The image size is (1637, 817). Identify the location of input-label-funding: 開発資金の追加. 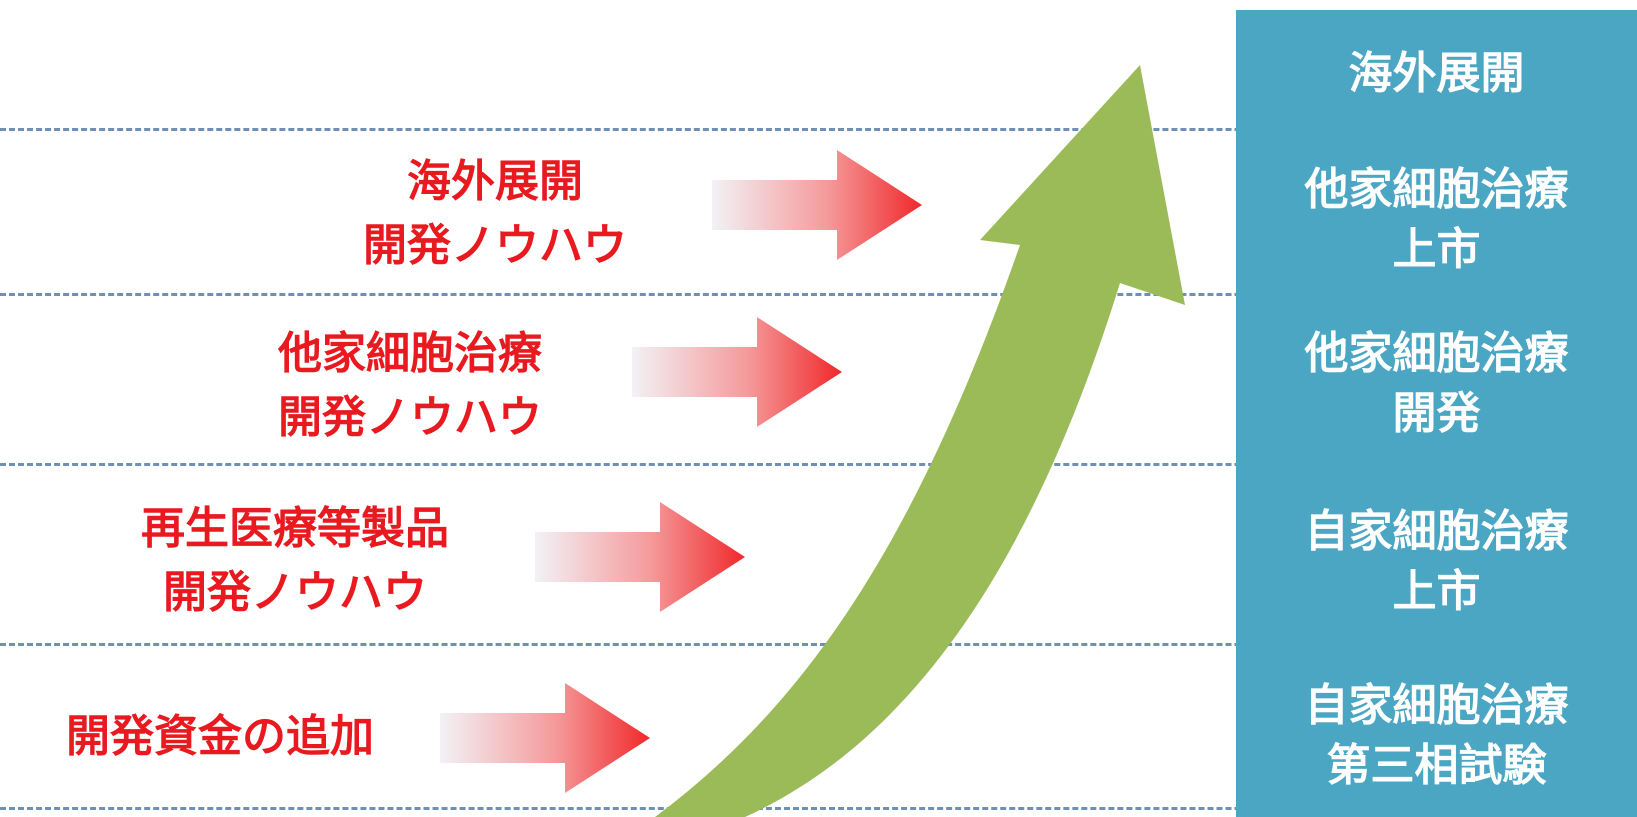
(220, 736).